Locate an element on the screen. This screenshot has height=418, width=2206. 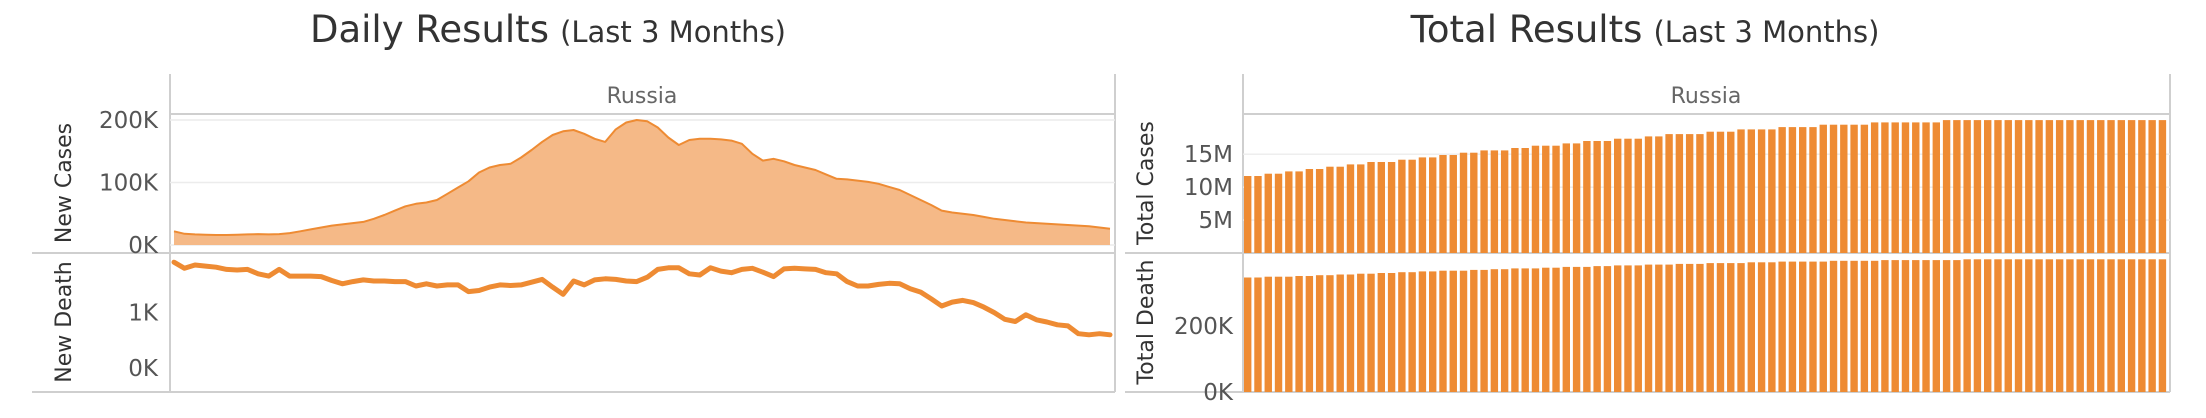
new-death-pane: 0K 1K is located at coordinates (620, 320).